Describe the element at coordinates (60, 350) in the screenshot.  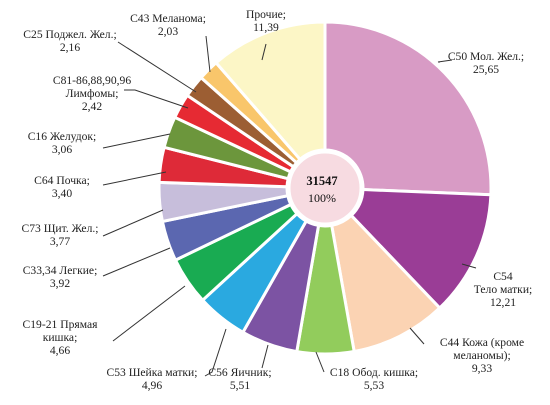
I see `slice-value: 4,66` at that location.